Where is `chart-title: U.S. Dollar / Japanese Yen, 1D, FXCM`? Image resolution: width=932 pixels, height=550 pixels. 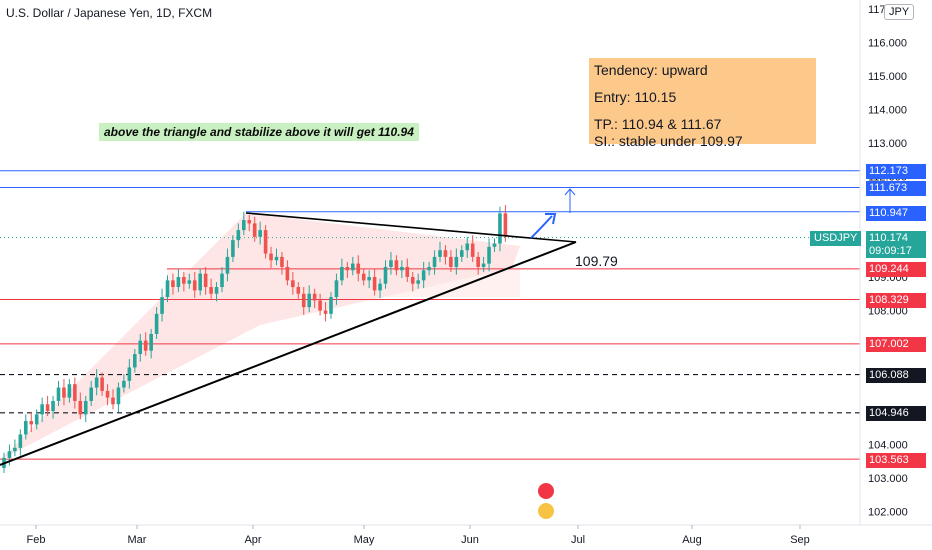 chart-title: U.S. Dollar / Japanese Yen, 1D, FXCM is located at coordinates (109, 13).